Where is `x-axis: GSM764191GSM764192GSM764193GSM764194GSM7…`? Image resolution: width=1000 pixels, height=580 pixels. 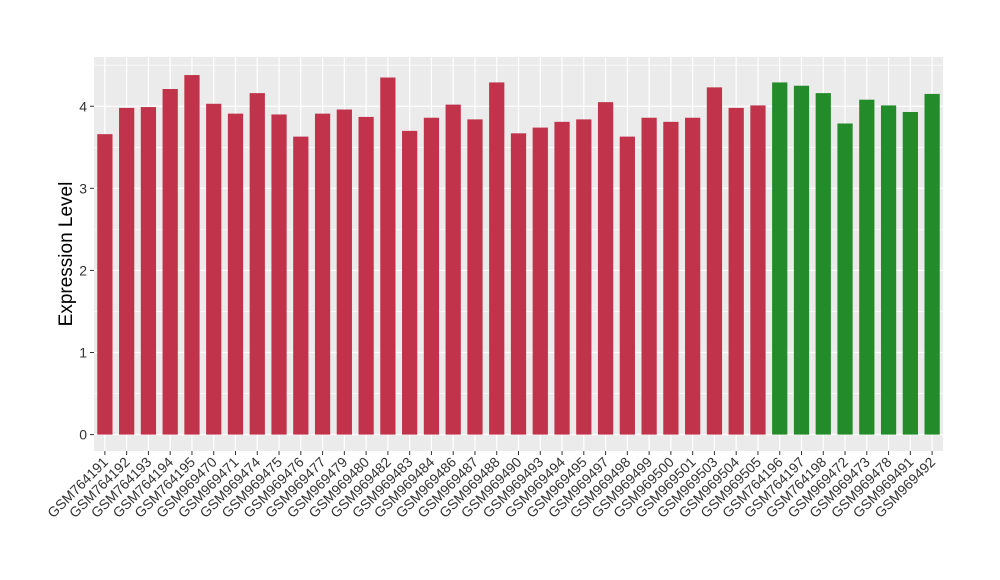
x-axis: GSM764191GSM764192GSM764193GSM764194GSM7… is located at coordinates (491, 486).